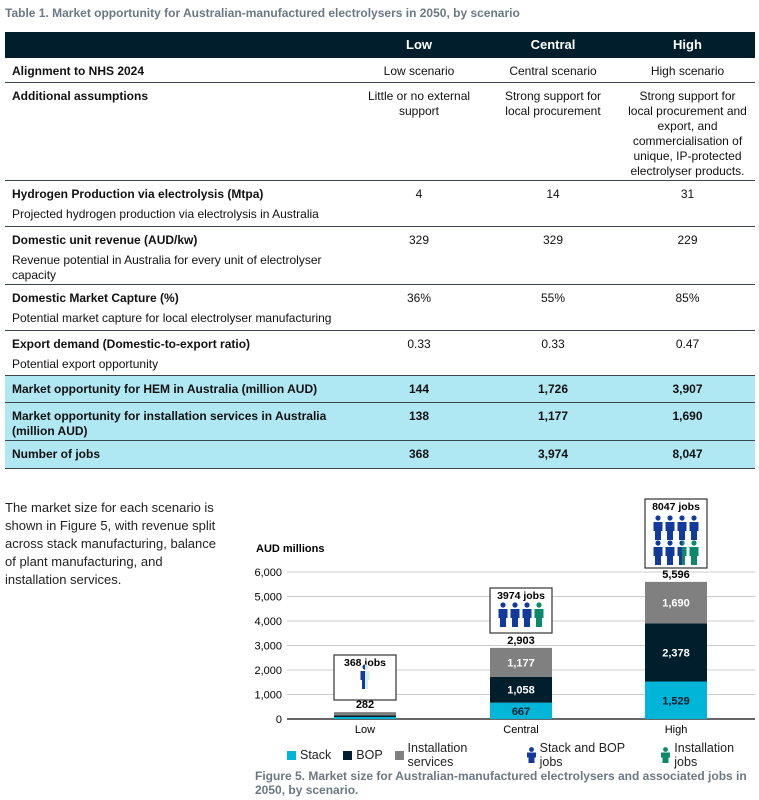  Describe the element at coordinates (85, 364) in the screenshot. I see `row-description: Potential export opportunity` at that location.